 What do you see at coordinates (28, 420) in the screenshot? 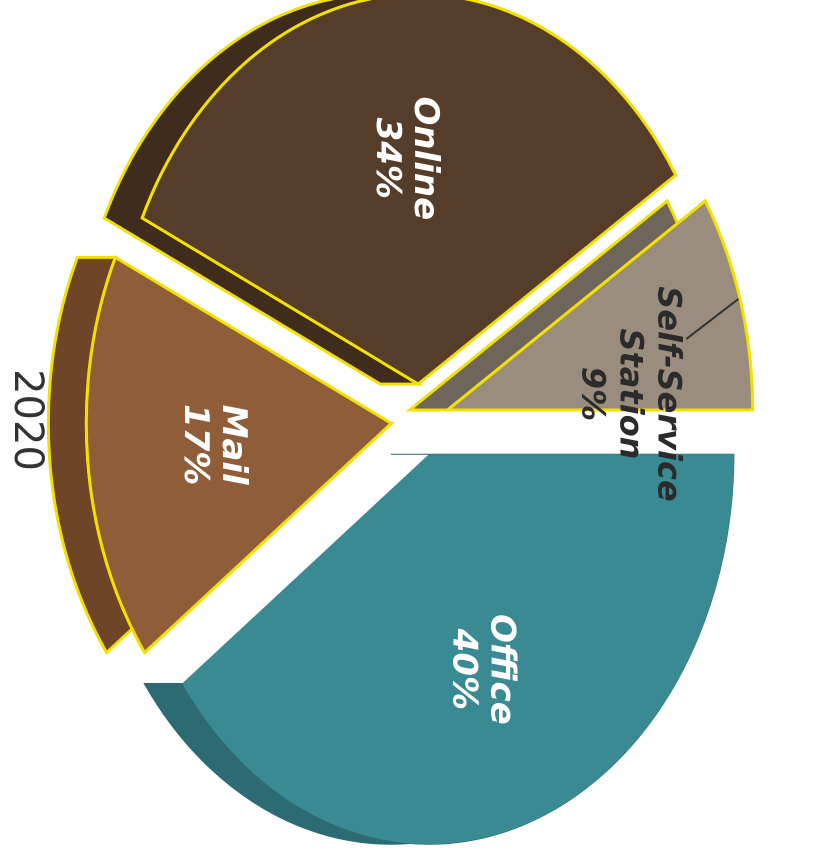
I see `chart-title: 2020` at bounding box center [28, 420].